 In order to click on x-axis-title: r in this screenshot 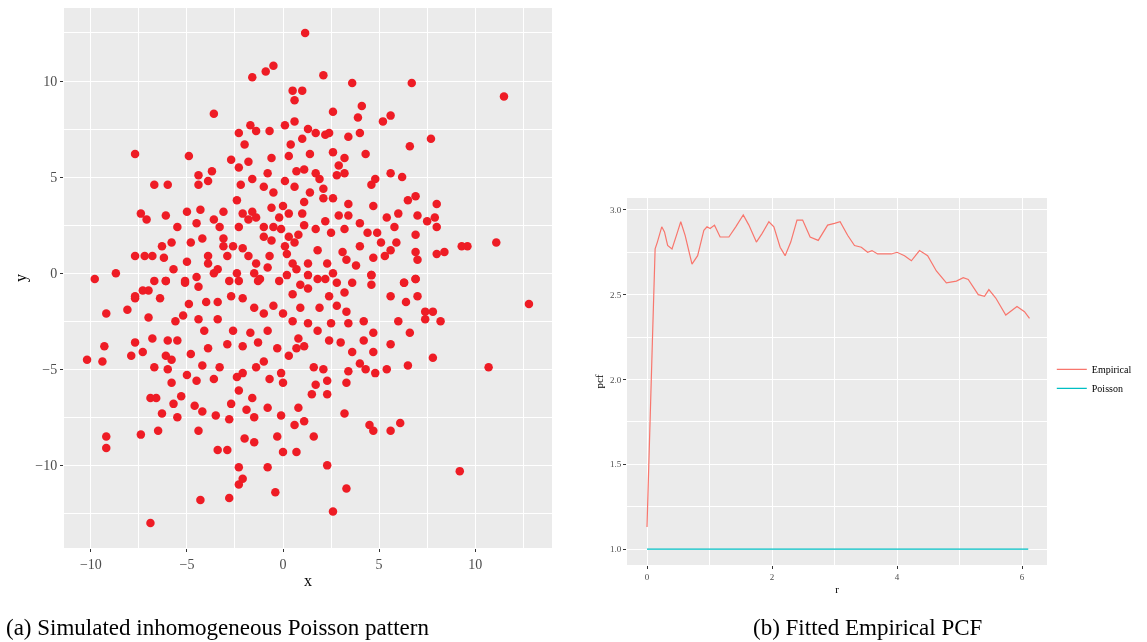, I will do `click(837, 589)`.